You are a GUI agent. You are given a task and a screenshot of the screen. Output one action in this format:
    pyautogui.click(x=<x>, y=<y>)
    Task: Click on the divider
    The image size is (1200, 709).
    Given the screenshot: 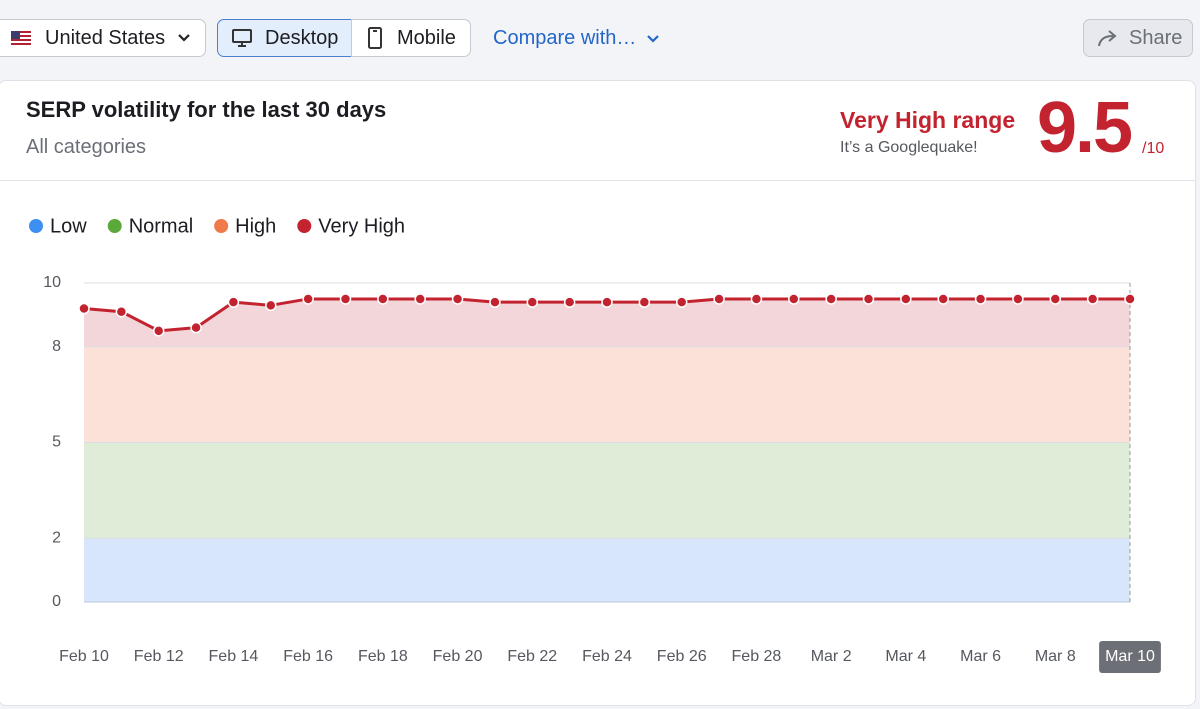 What is the action you would take?
    pyautogui.click(x=597, y=180)
    